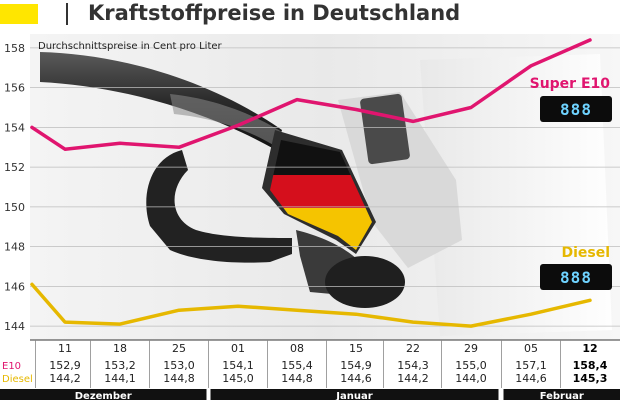  Describe the element at coordinates (356, 378) in the screenshot. I see `diesel-value-15: 144,6` at that location.